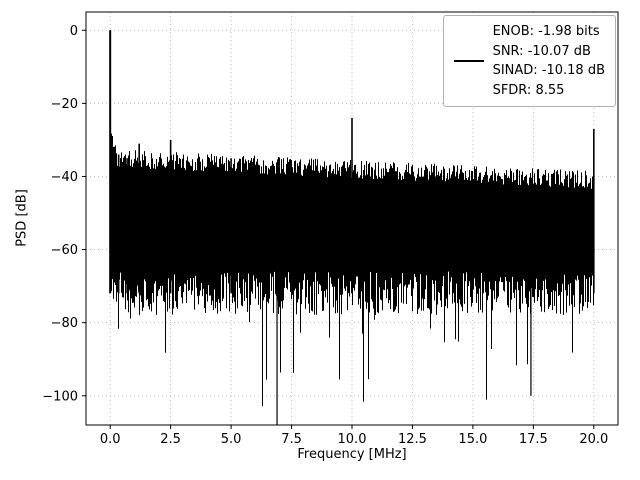 This screenshot has height=480, width=640. What do you see at coordinates (170, 439) in the screenshot?
I see `x-tick-label: 2.5` at bounding box center [170, 439].